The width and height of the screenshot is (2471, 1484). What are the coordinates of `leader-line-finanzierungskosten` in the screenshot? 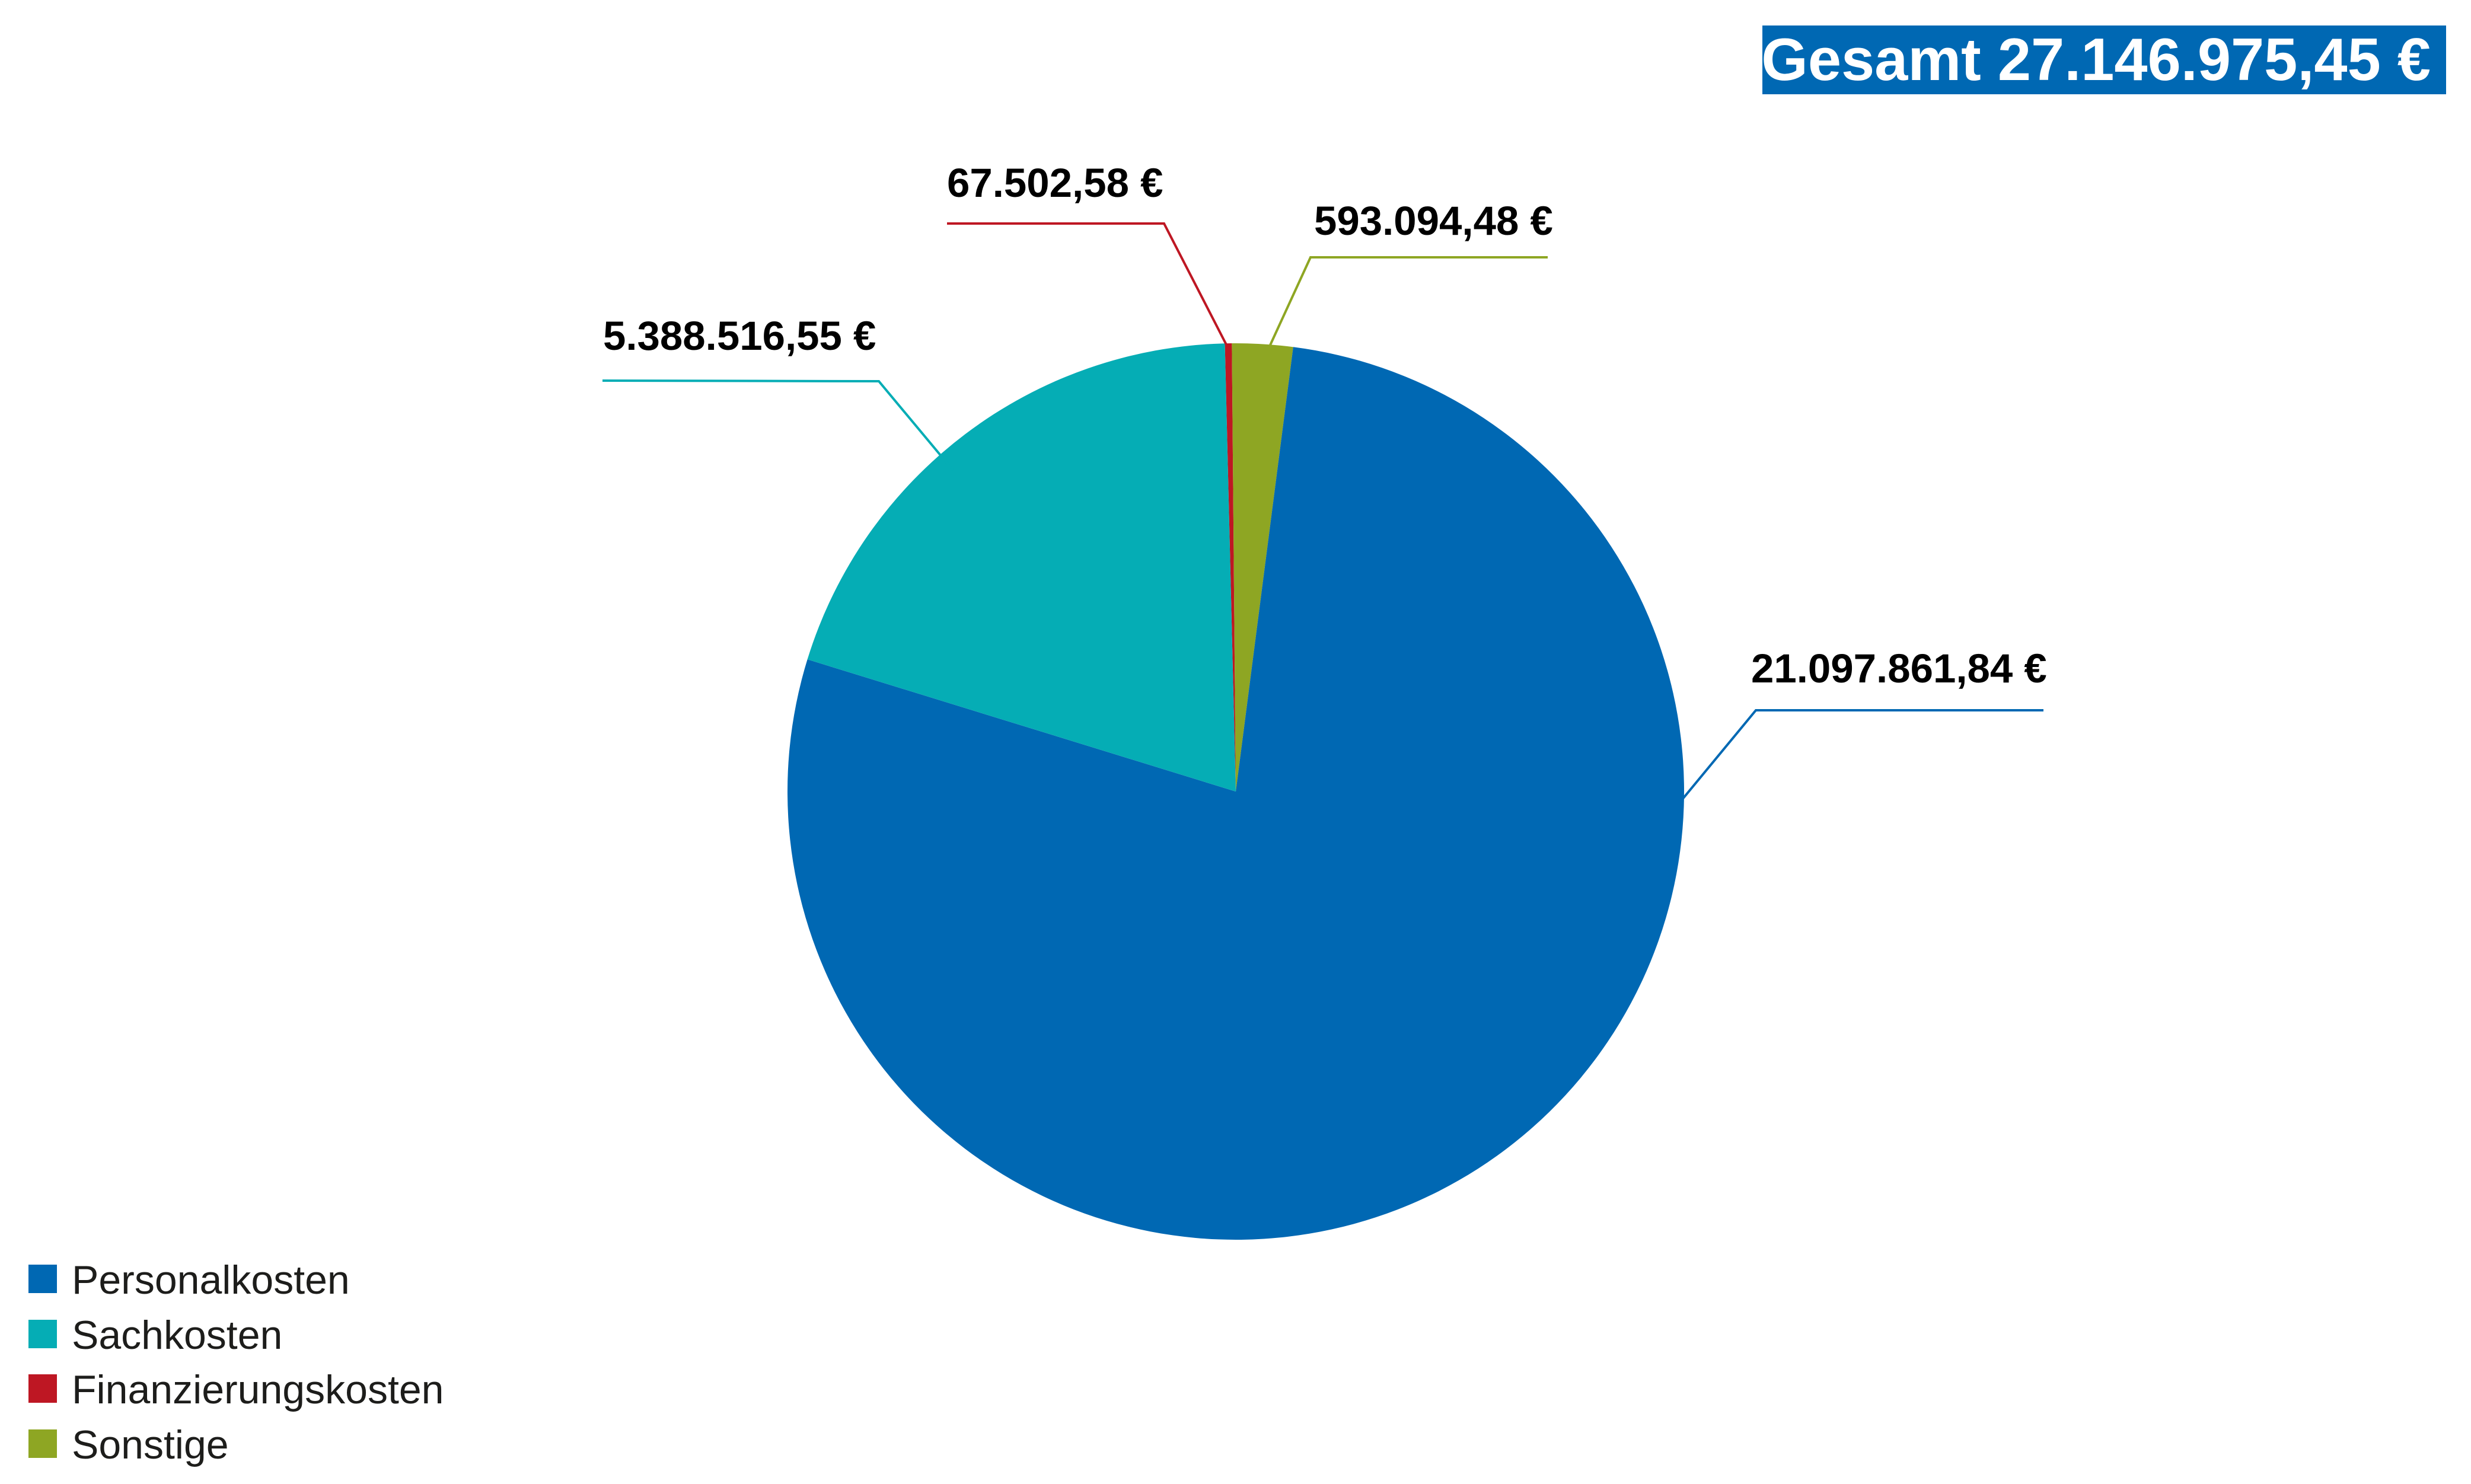 It's located at (1088, 286).